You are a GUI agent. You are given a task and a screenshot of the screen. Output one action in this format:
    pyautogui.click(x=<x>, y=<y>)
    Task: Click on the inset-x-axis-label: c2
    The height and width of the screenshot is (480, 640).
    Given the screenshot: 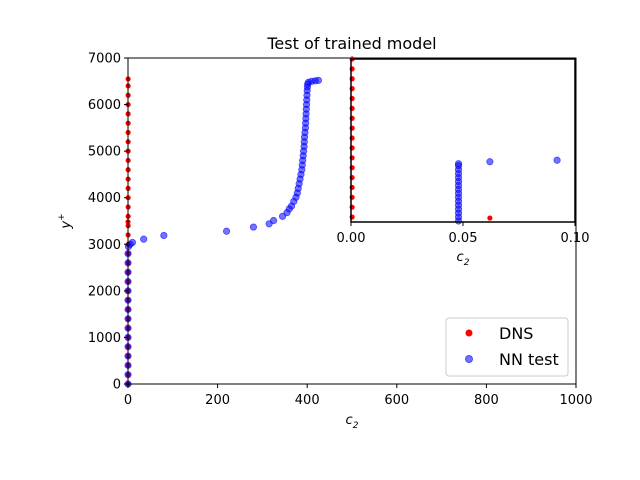 What is the action you would take?
    pyautogui.click(x=463, y=259)
    